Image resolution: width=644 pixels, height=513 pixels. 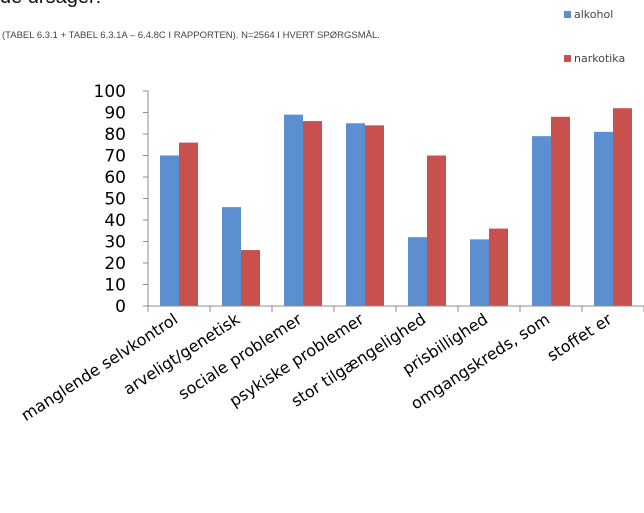 What do you see at coordinates (115, 114) in the screenshot?
I see `y-tick-label: 90` at bounding box center [115, 114].